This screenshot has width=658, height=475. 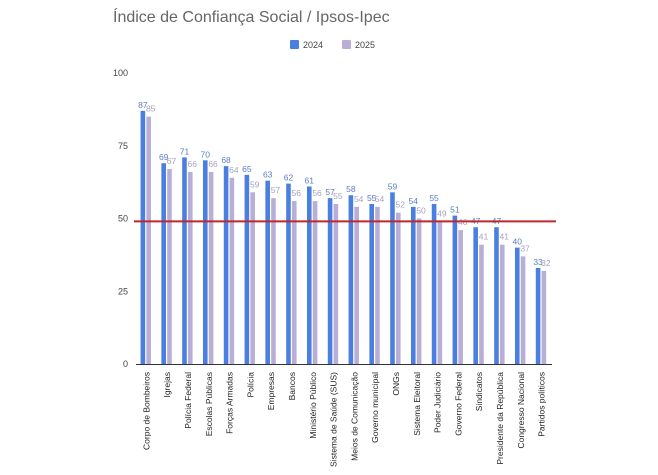 I want to click on data-label-2024: 59, so click(x=393, y=186).